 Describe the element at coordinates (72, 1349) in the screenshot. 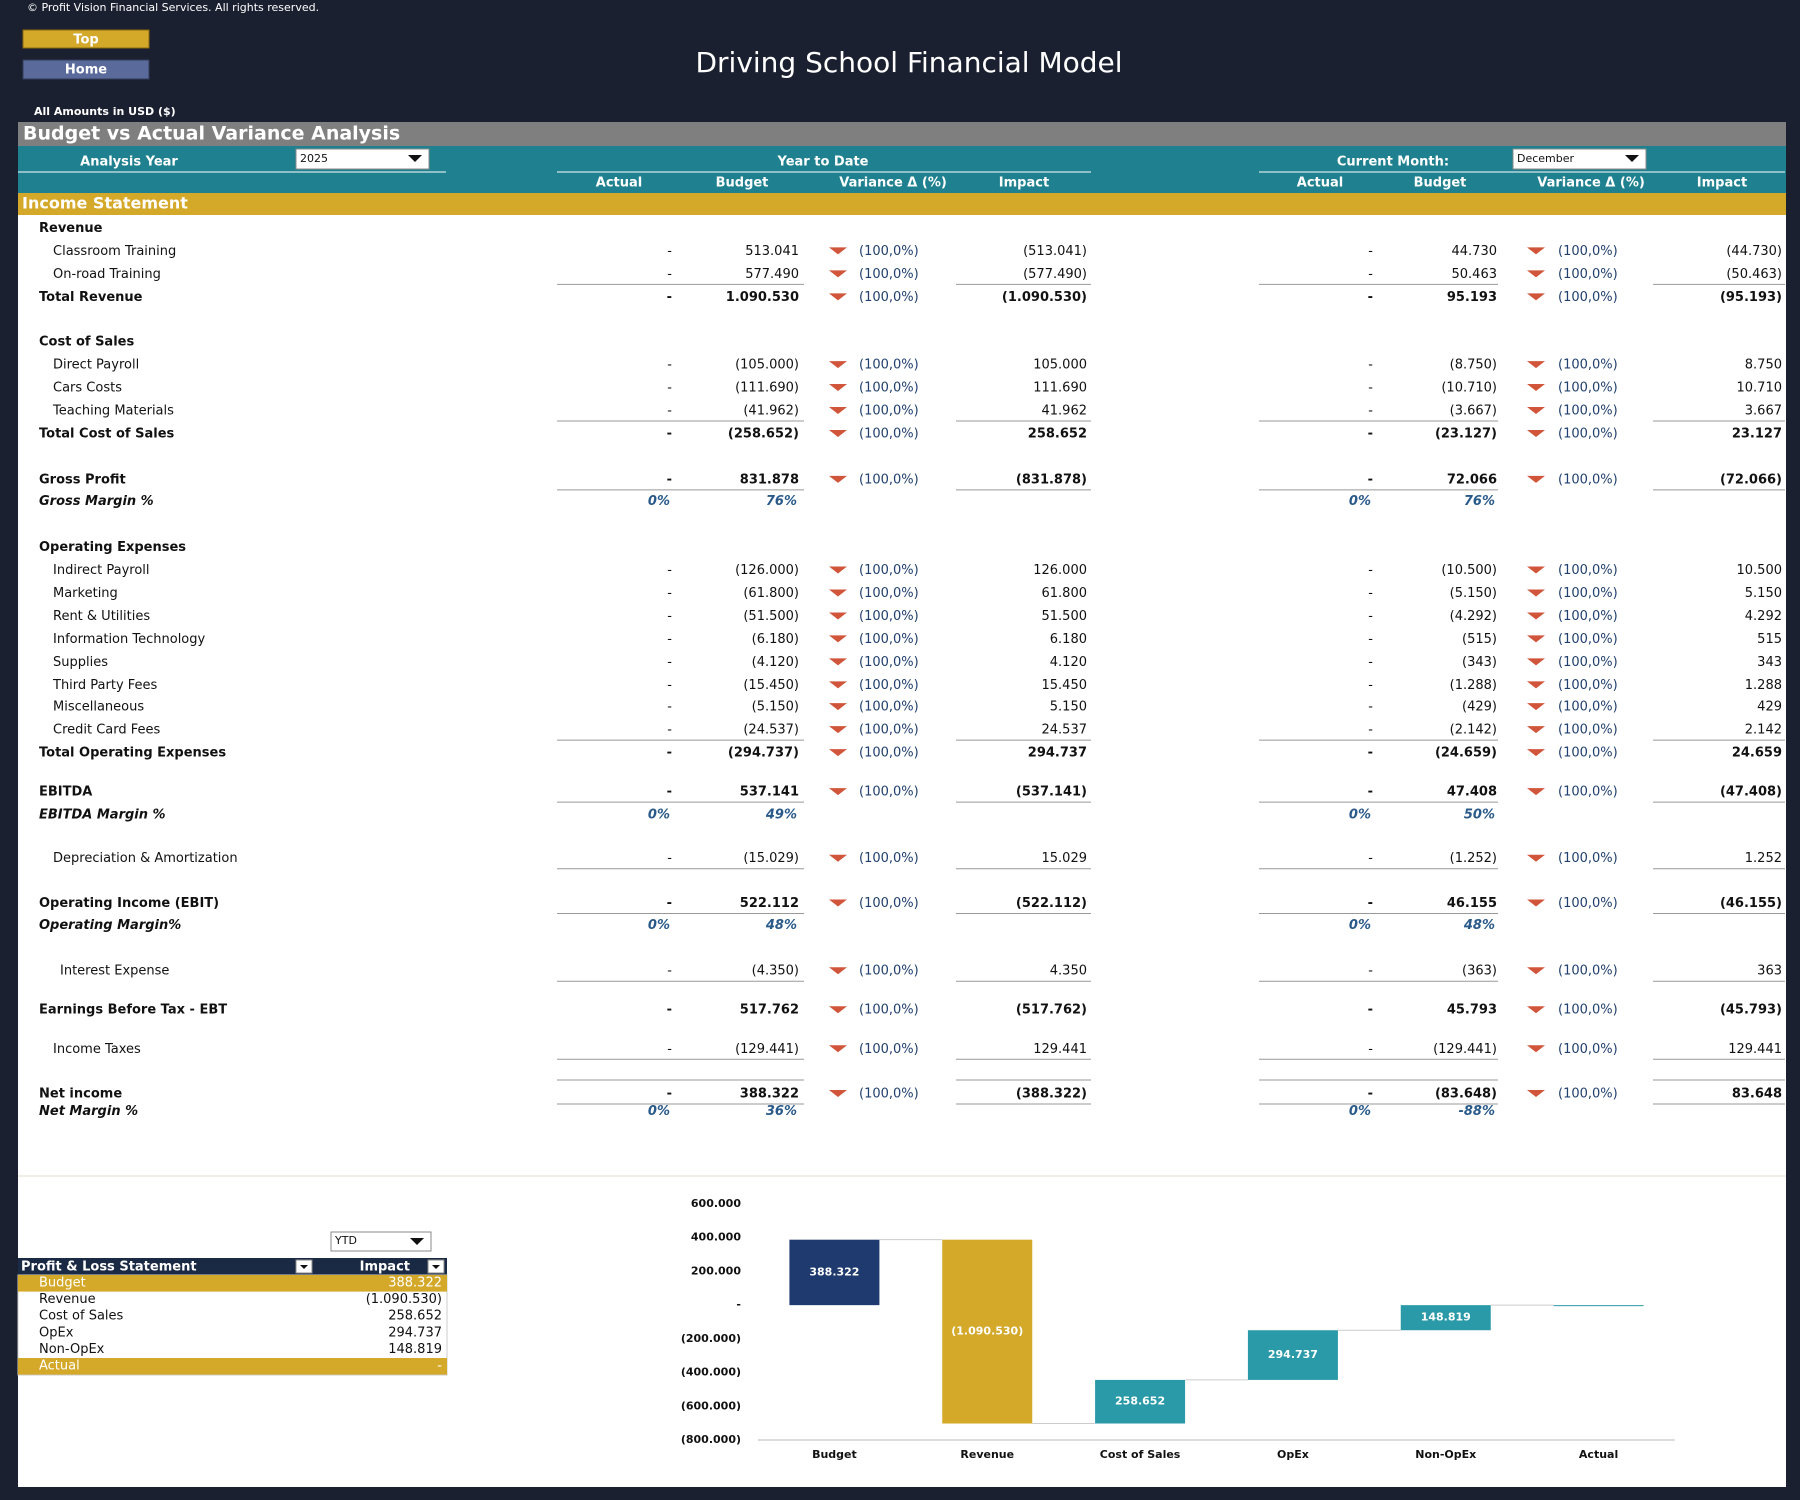

I see `pl-label: Non-OpEx` at that location.